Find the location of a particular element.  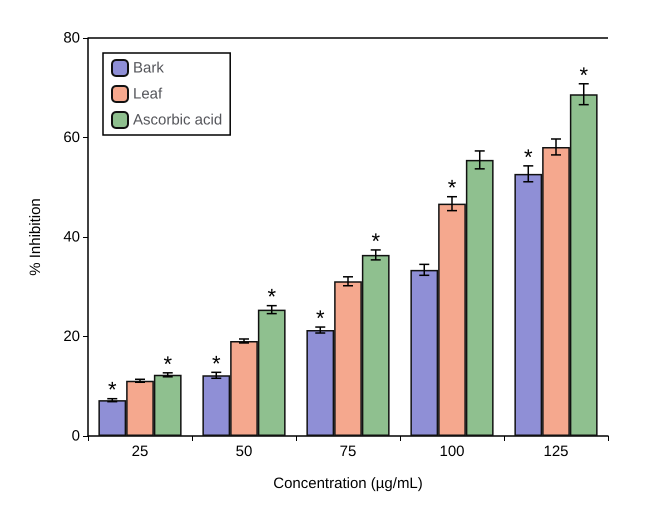

legend-label: Ascorbic acid is located at coordinates (177, 120).